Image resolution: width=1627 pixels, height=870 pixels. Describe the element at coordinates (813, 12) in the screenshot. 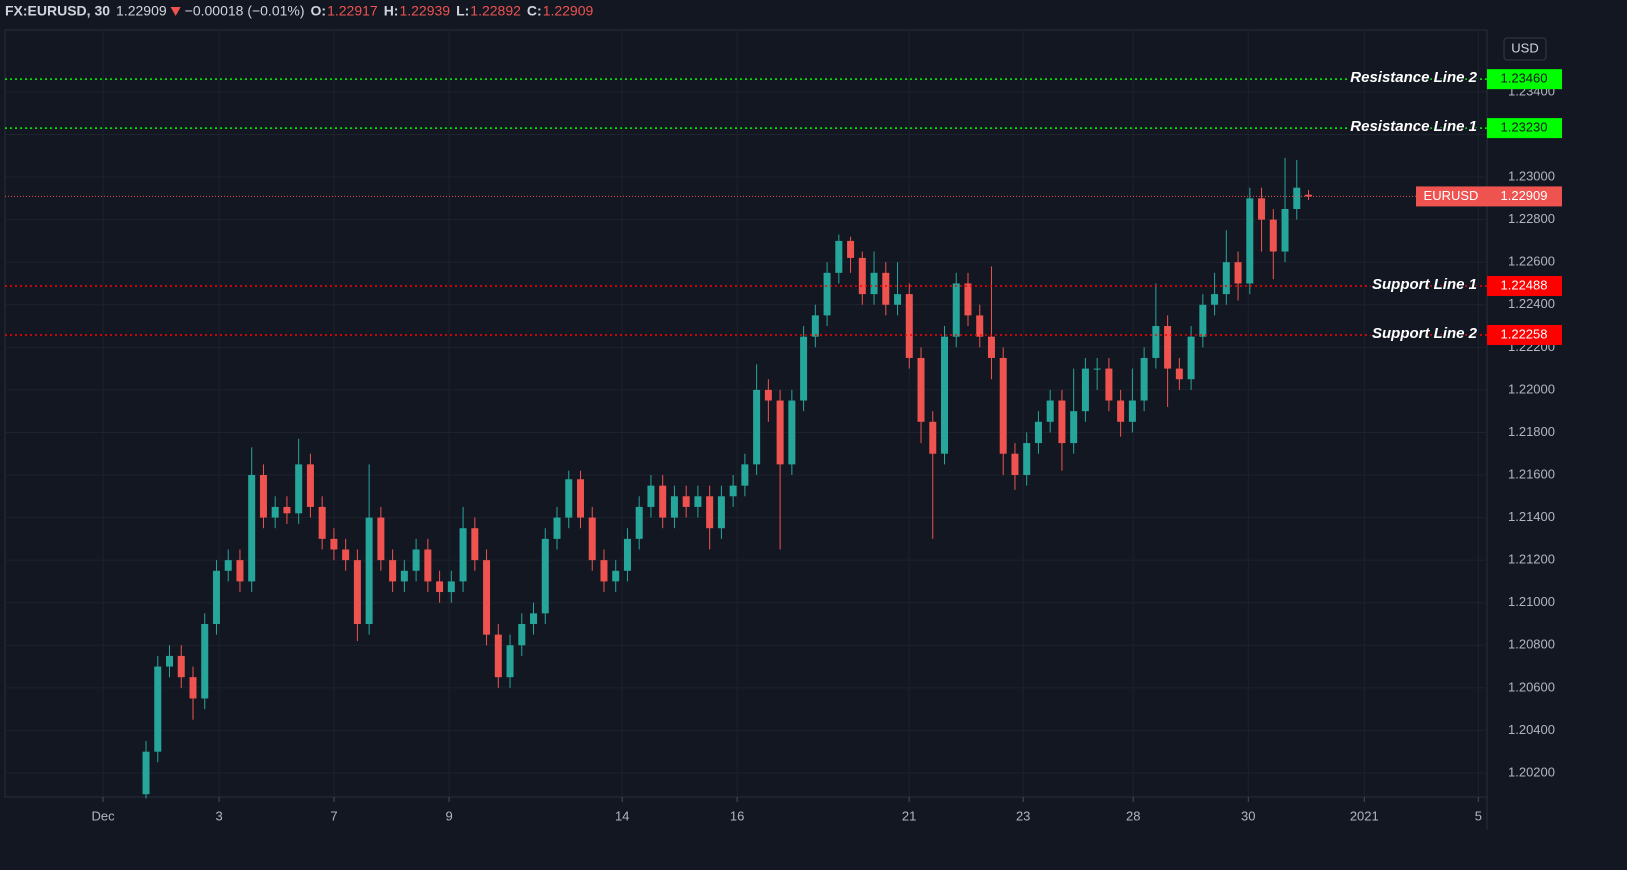

I see `header-bg` at that location.